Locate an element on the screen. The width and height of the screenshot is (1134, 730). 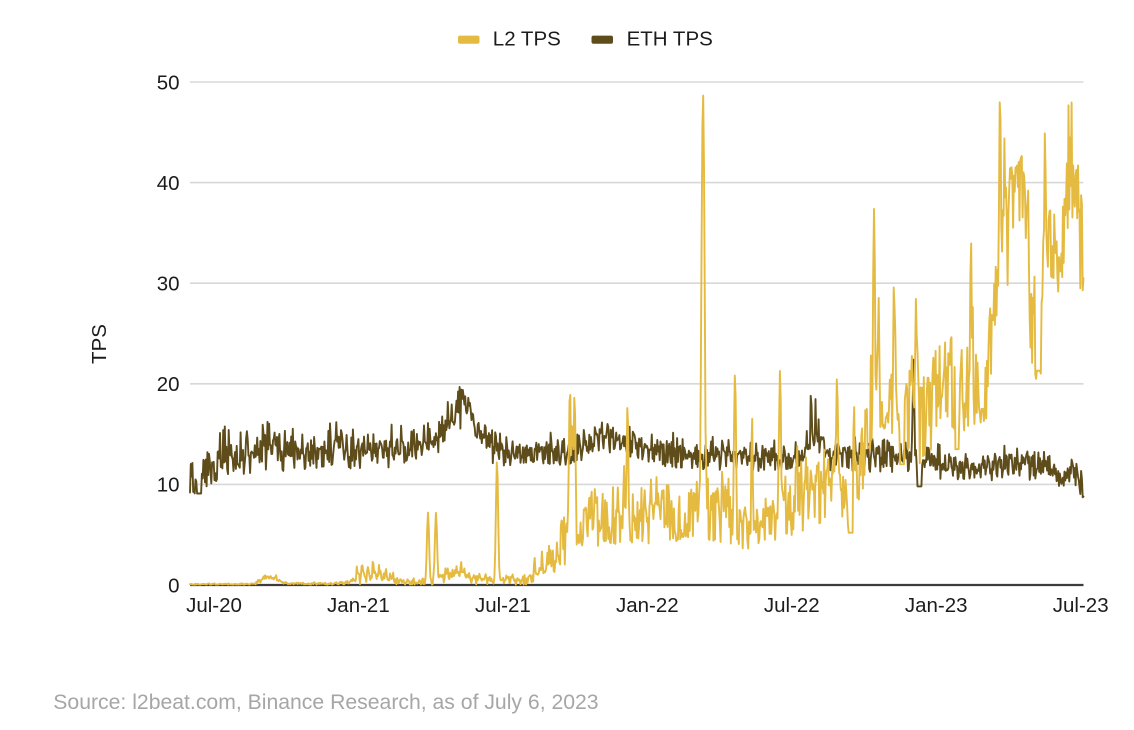
svg-text: Jul-20 is located at coordinates (214, 605).